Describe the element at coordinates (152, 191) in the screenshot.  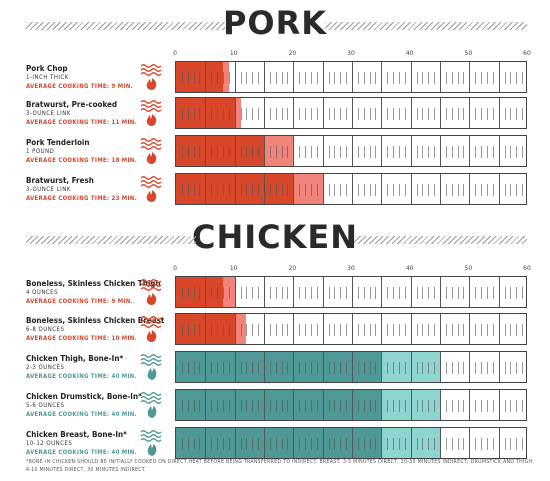
I see `direct-heat-flame-icon` at that location.